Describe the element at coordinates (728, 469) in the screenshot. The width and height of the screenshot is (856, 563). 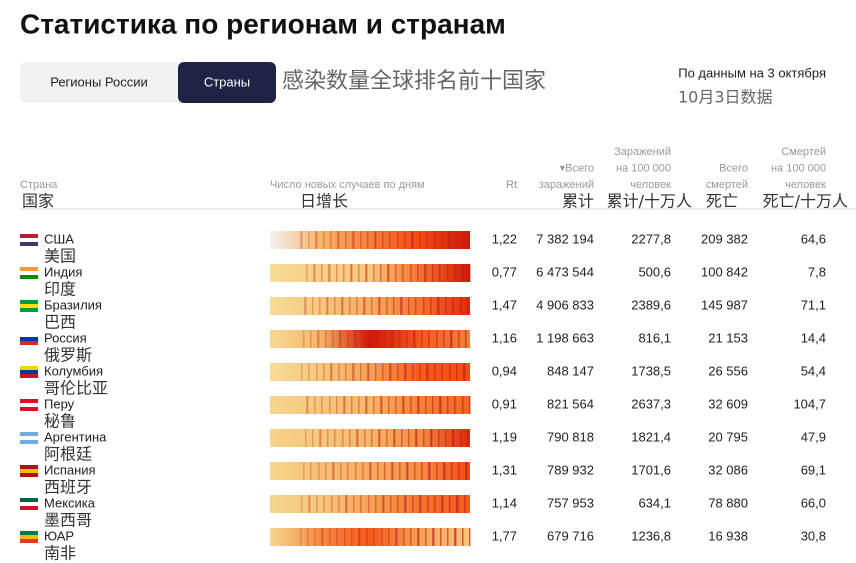
I see `cell: 32 086` at that location.